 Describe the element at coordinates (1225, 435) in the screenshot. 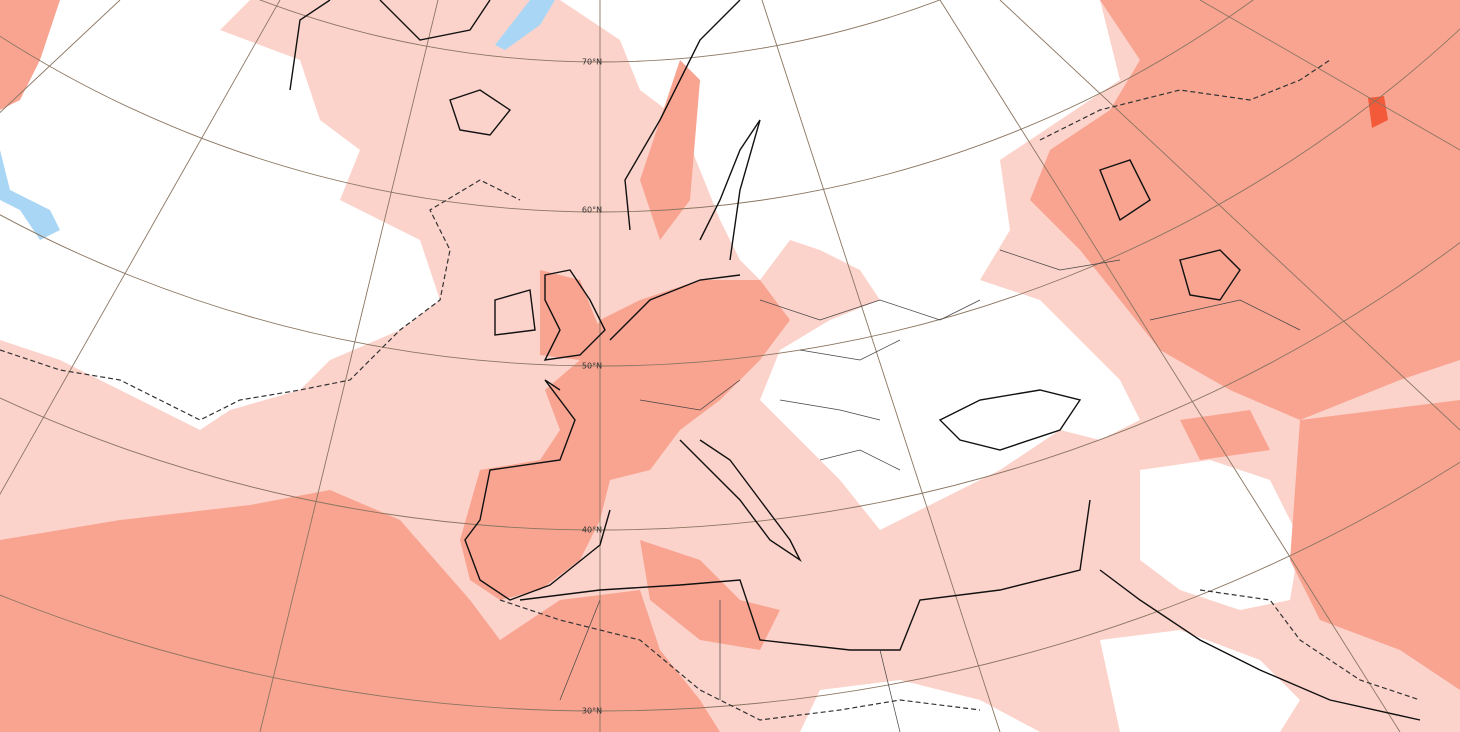

I see `caspian-warm` at that location.